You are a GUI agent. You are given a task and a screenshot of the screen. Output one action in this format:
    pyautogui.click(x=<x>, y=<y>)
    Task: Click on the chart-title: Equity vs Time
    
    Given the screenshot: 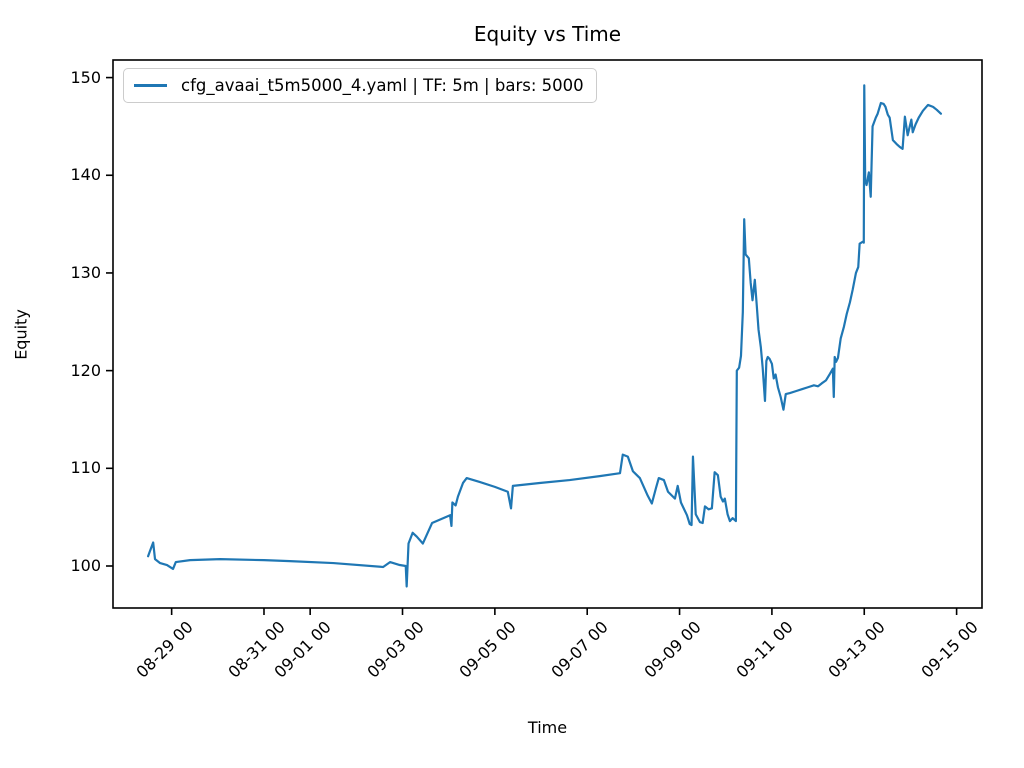 What is the action you would take?
    pyautogui.click(x=547, y=34)
    